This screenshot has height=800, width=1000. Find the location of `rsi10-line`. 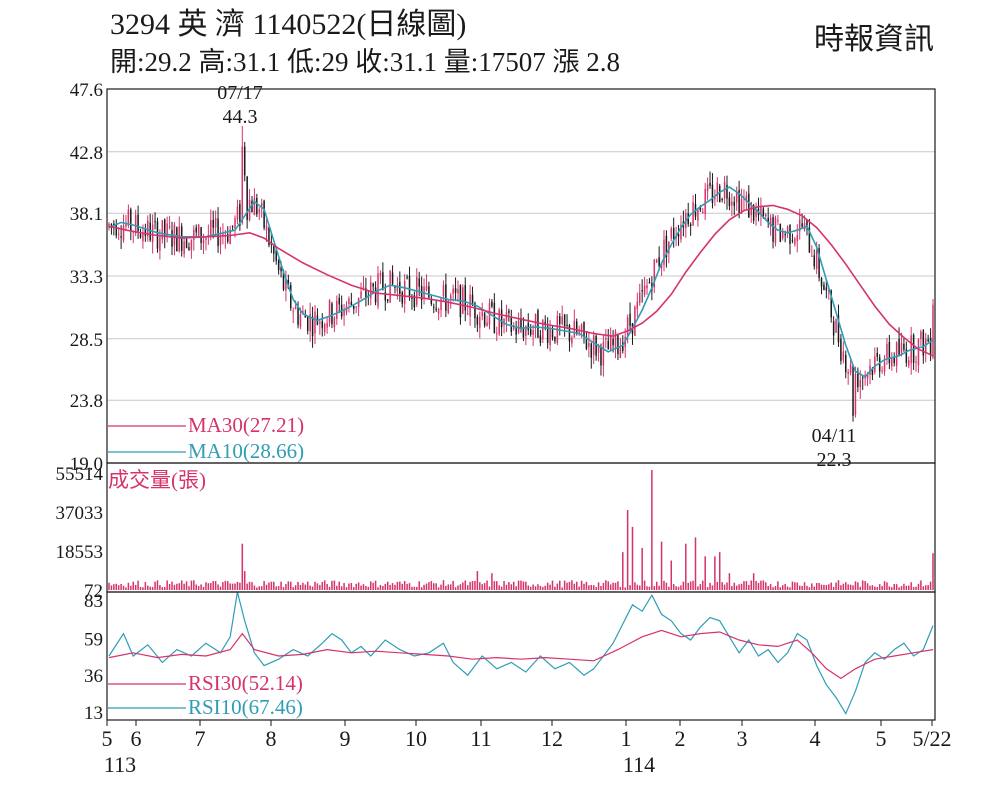

rsi10-line is located at coordinates (521, 653).